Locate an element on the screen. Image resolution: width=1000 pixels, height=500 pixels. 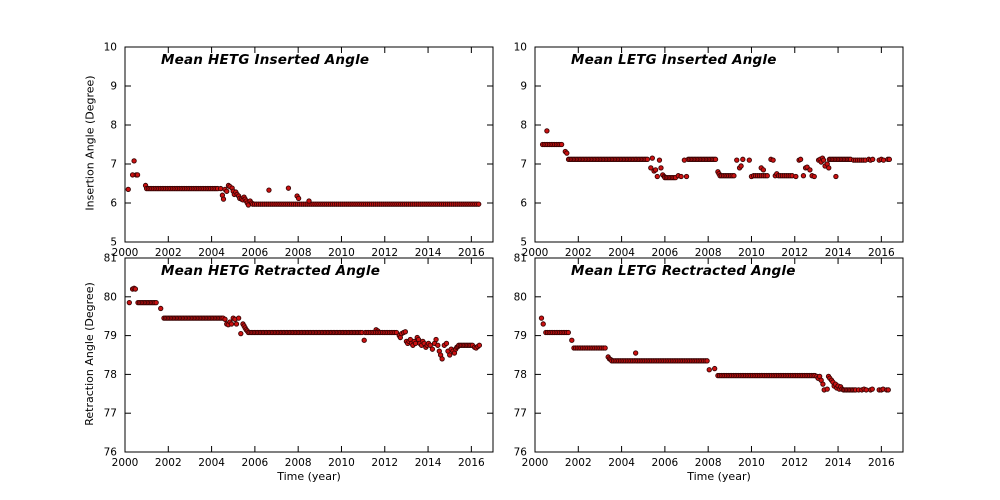
x-axis-label-time-right: Time (year) is located at coordinates (719, 476).